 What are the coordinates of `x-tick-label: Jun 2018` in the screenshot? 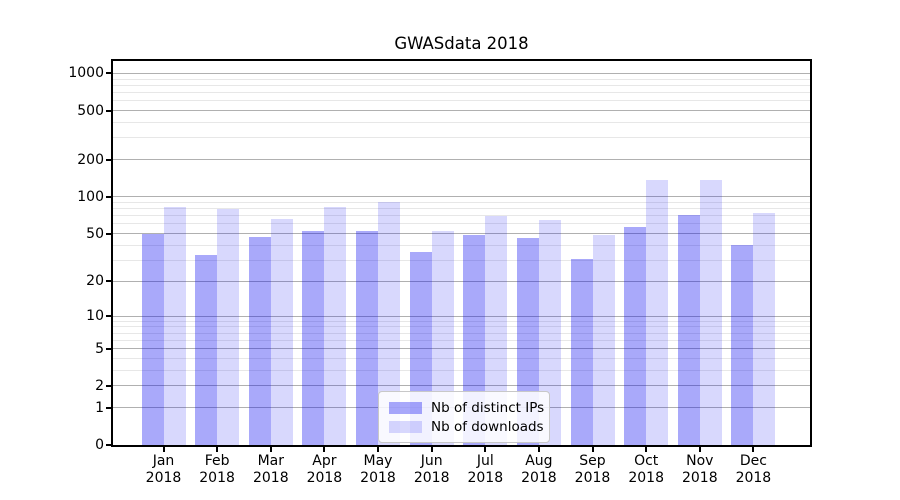 It's located at (431, 469).